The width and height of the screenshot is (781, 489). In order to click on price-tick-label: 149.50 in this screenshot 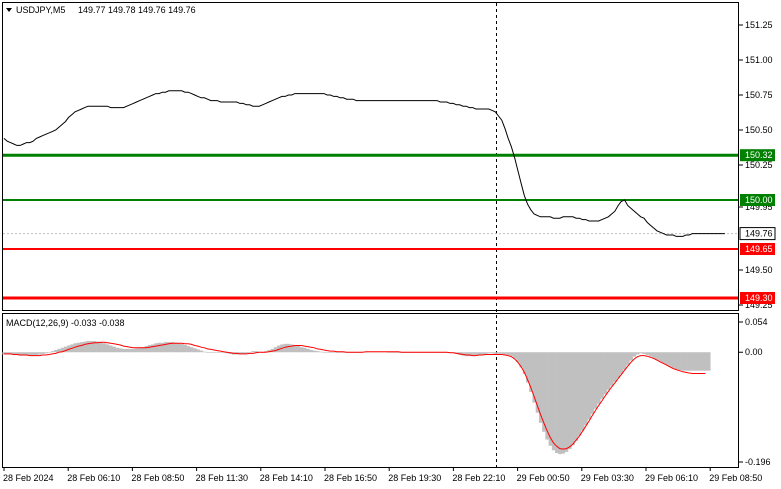, I will do `click(759, 270)`.